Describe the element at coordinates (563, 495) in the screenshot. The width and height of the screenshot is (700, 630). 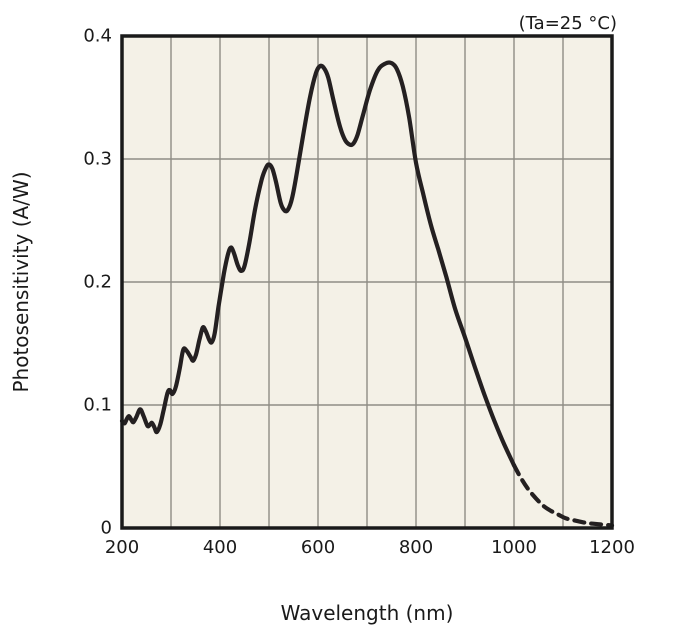
I see `photosensitivity-extrapolated-curve` at that location.